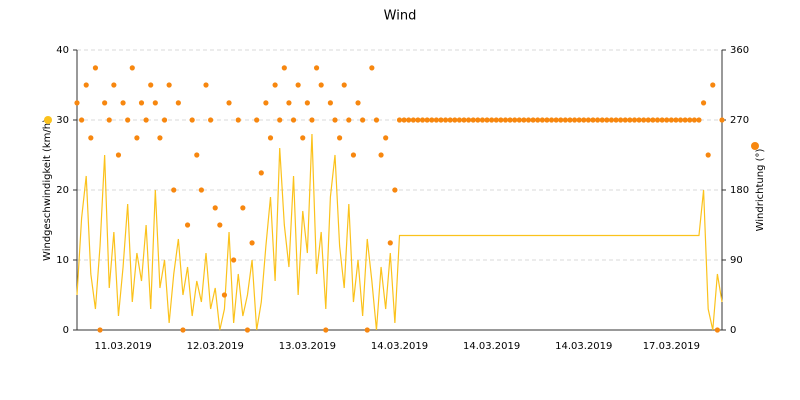 This screenshot has width=800, height=400. What do you see at coordinates (122, 346) in the screenshot?
I see `x-tick-label: 11.03.2019` at bounding box center [122, 346].